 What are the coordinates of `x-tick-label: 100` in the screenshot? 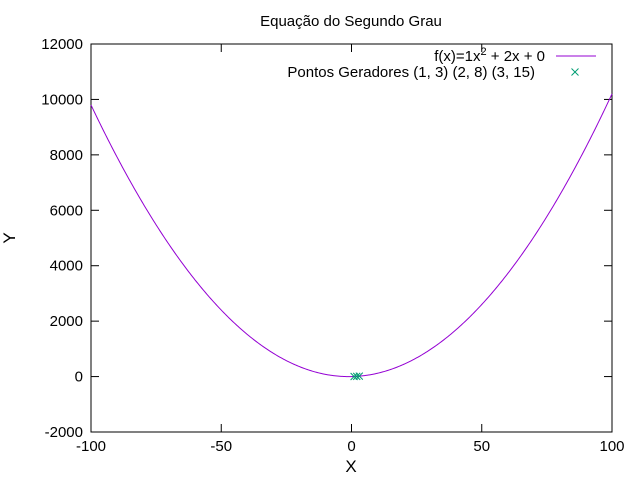 It's located at (611, 446).